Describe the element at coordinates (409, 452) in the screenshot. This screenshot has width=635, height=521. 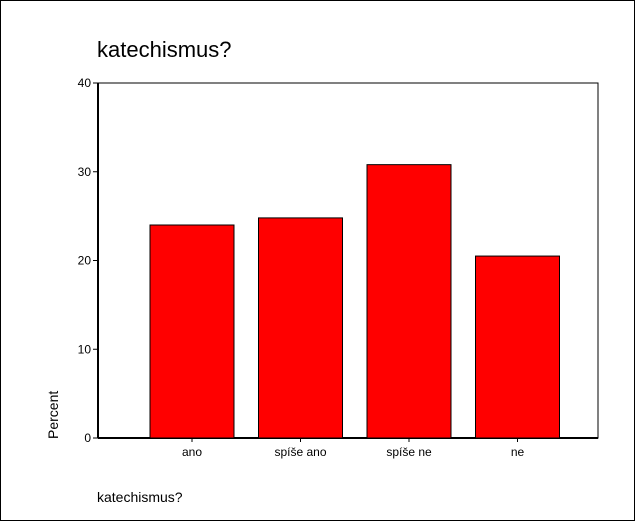
I see `x-tick-label: spíše ne` at that location.